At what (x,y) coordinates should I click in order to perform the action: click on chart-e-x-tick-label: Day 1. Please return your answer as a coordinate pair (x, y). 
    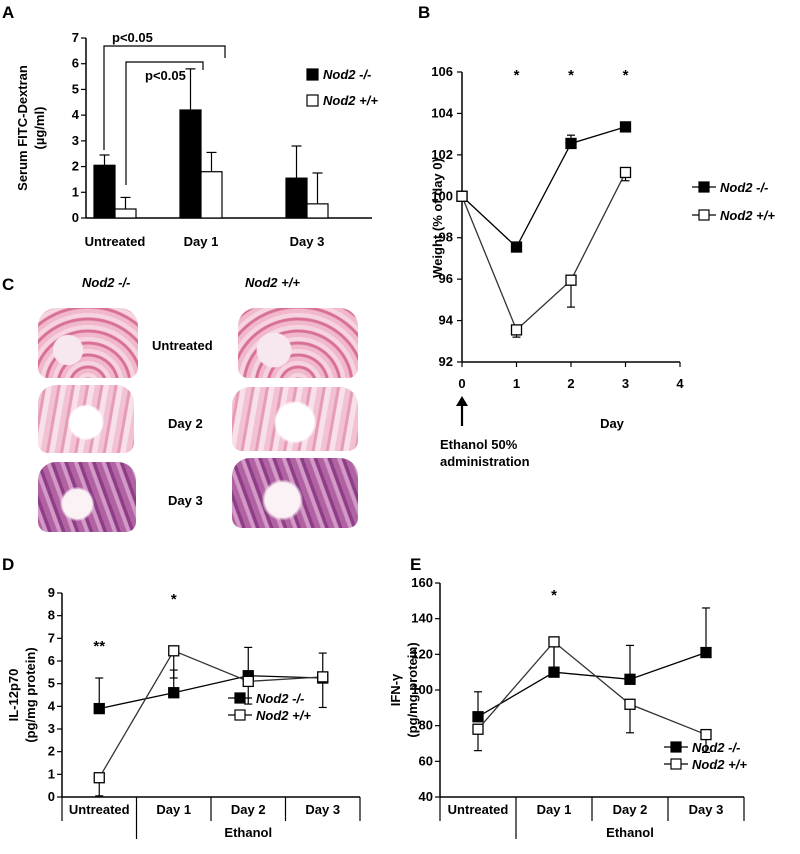
    Looking at the image, I should click on (554, 809).